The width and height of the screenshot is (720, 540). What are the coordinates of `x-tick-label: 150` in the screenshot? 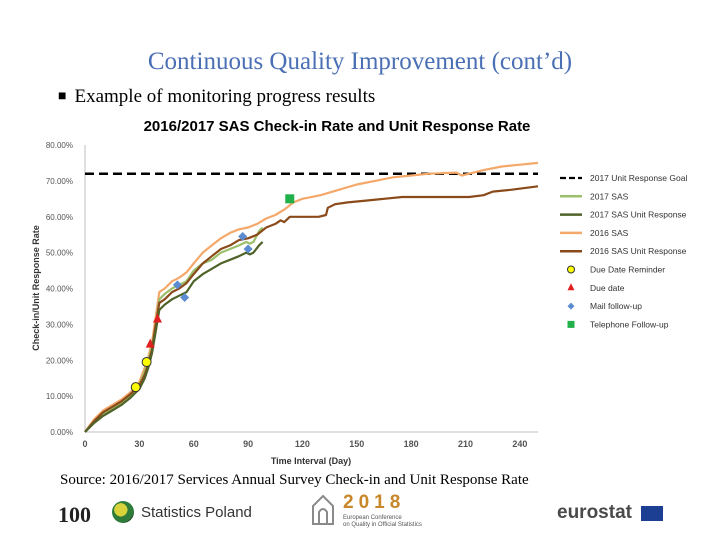 It's located at (356, 444).